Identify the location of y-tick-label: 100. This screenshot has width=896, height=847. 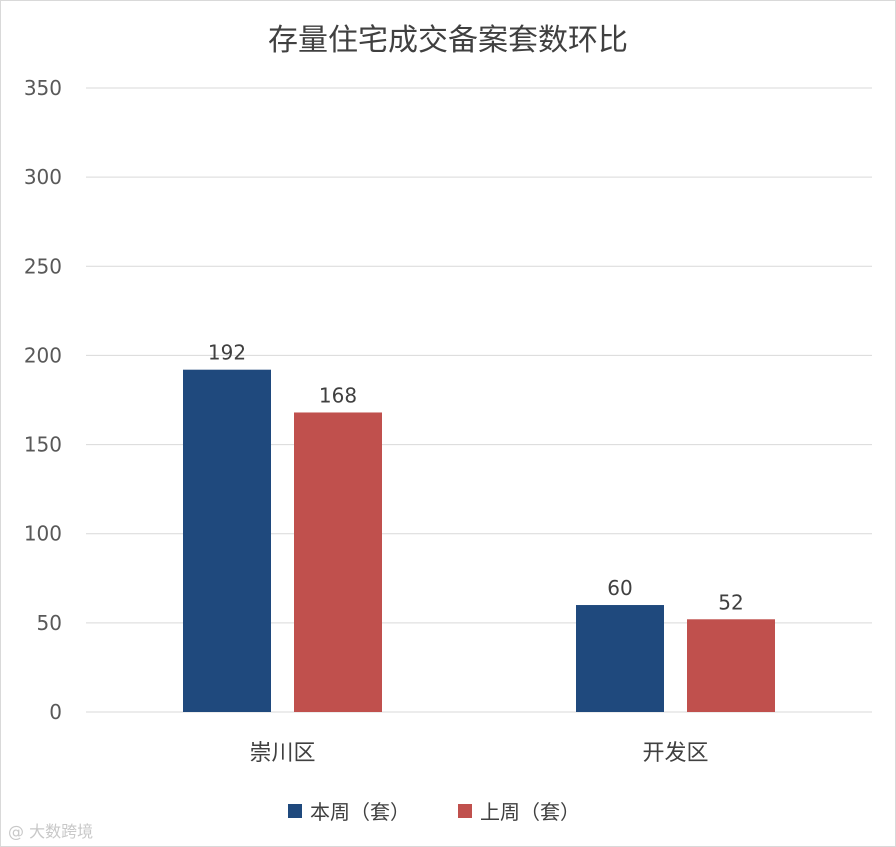
(43, 534).